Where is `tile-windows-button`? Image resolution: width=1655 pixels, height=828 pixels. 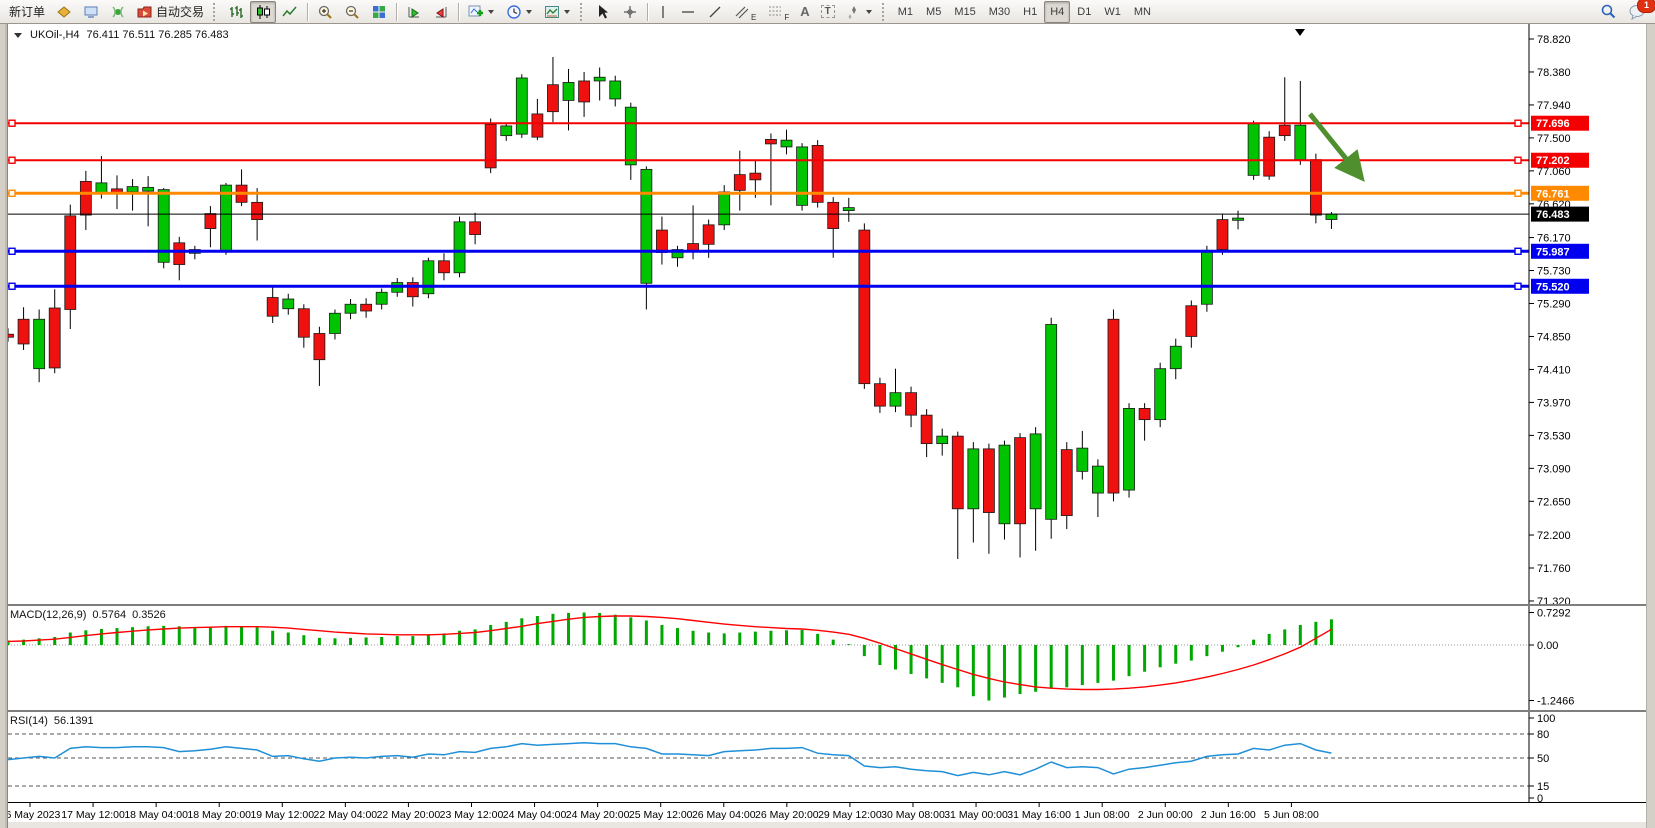
tile-windows-button is located at coordinates (379, 12).